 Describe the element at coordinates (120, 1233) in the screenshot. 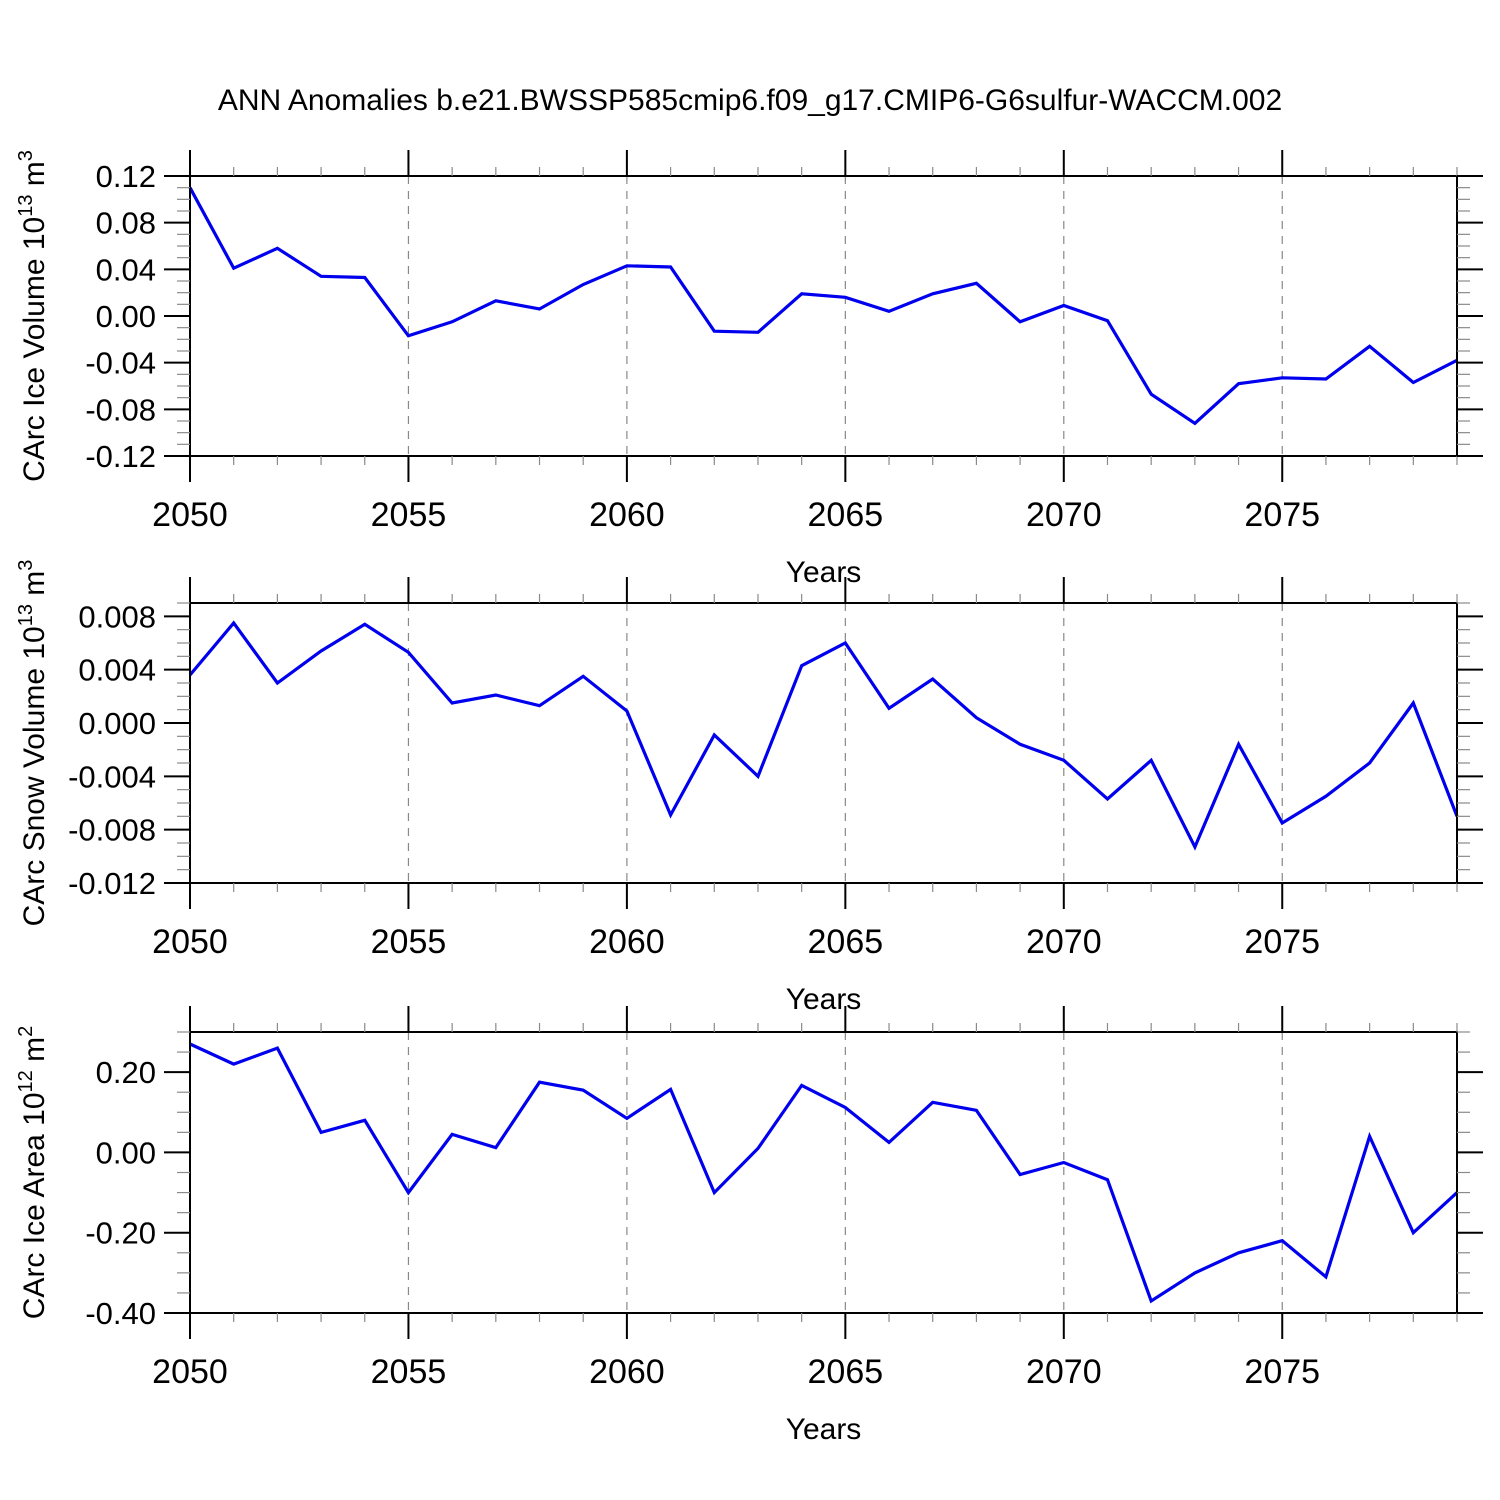

I see `y-tick-label: -0.20` at that location.